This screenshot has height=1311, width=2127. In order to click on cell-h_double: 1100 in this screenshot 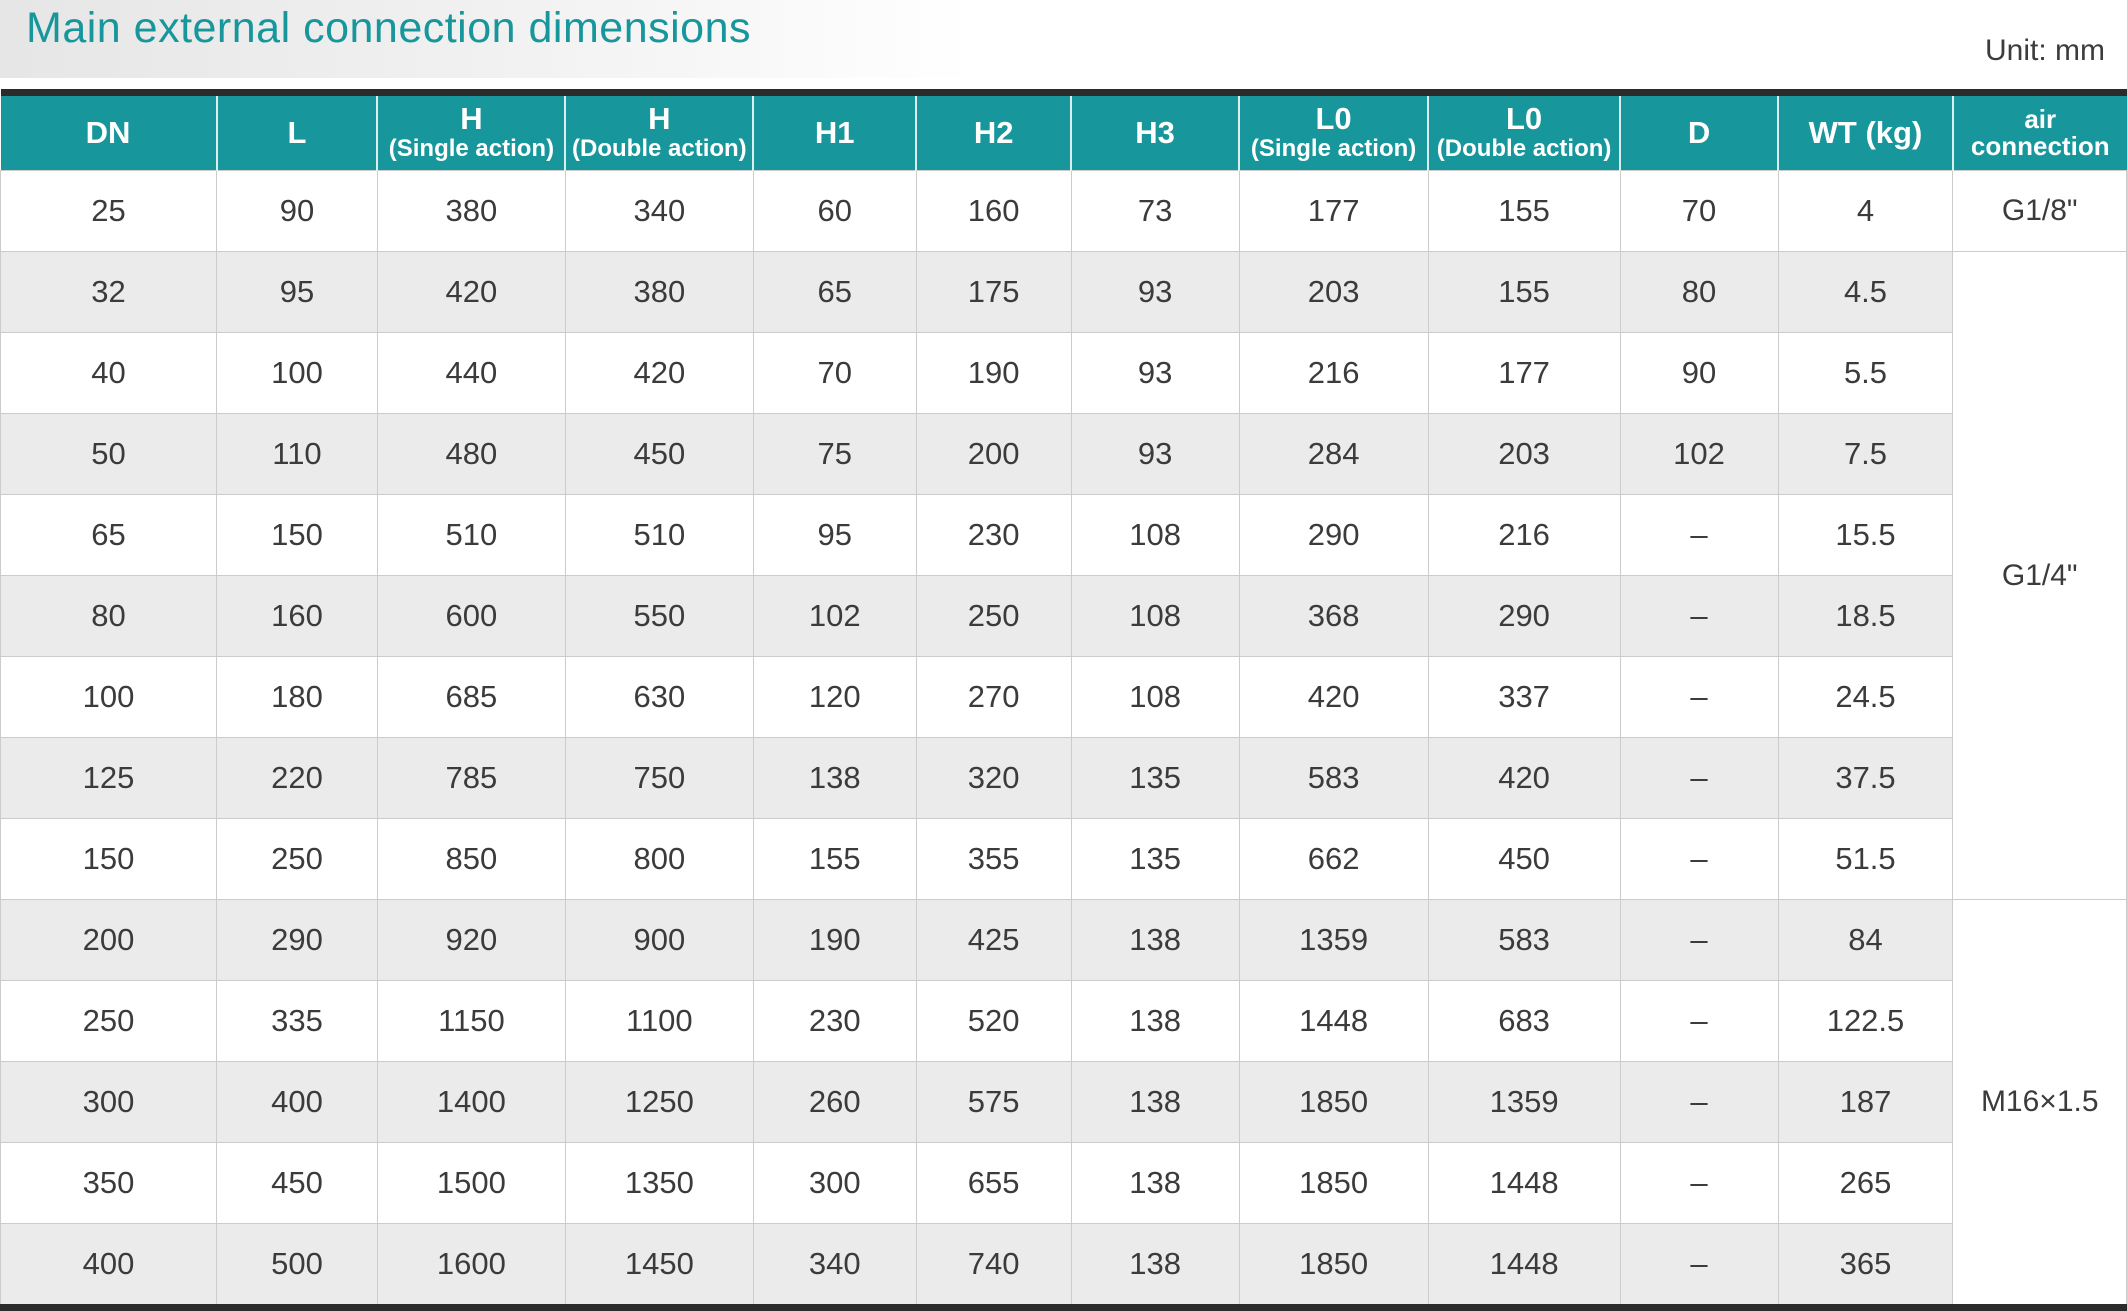, I will do `click(659, 1021)`.